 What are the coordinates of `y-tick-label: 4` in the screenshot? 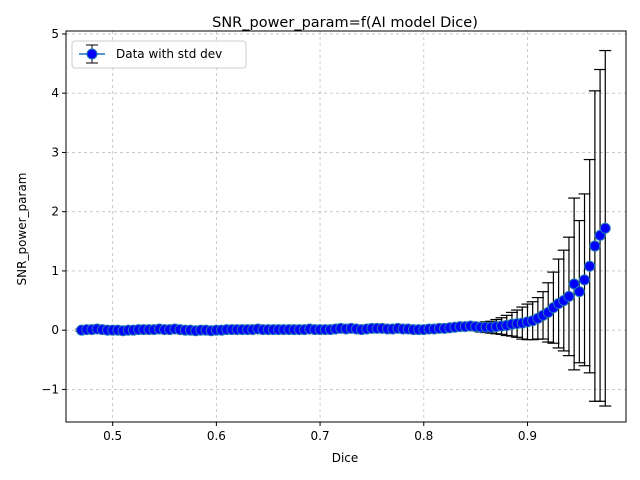 It's located at (55, 93).